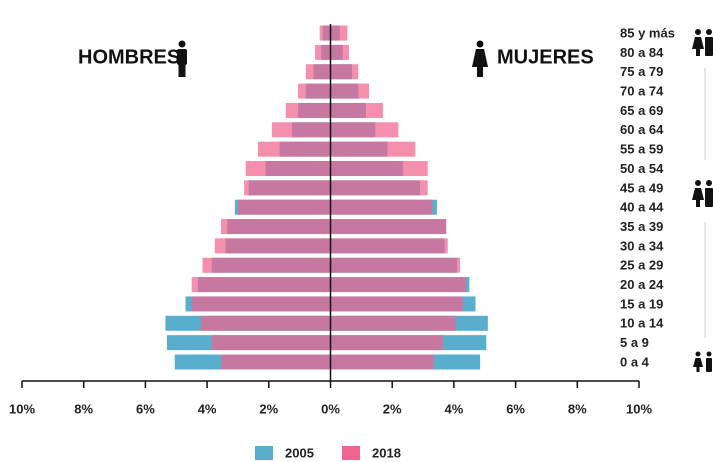 The width and height of the screenshot is (713, 462). What do you see at coordinates (641, 265) in the screenshot?
I see `age-label: 25 a 29` at bounding box center [641, 265].